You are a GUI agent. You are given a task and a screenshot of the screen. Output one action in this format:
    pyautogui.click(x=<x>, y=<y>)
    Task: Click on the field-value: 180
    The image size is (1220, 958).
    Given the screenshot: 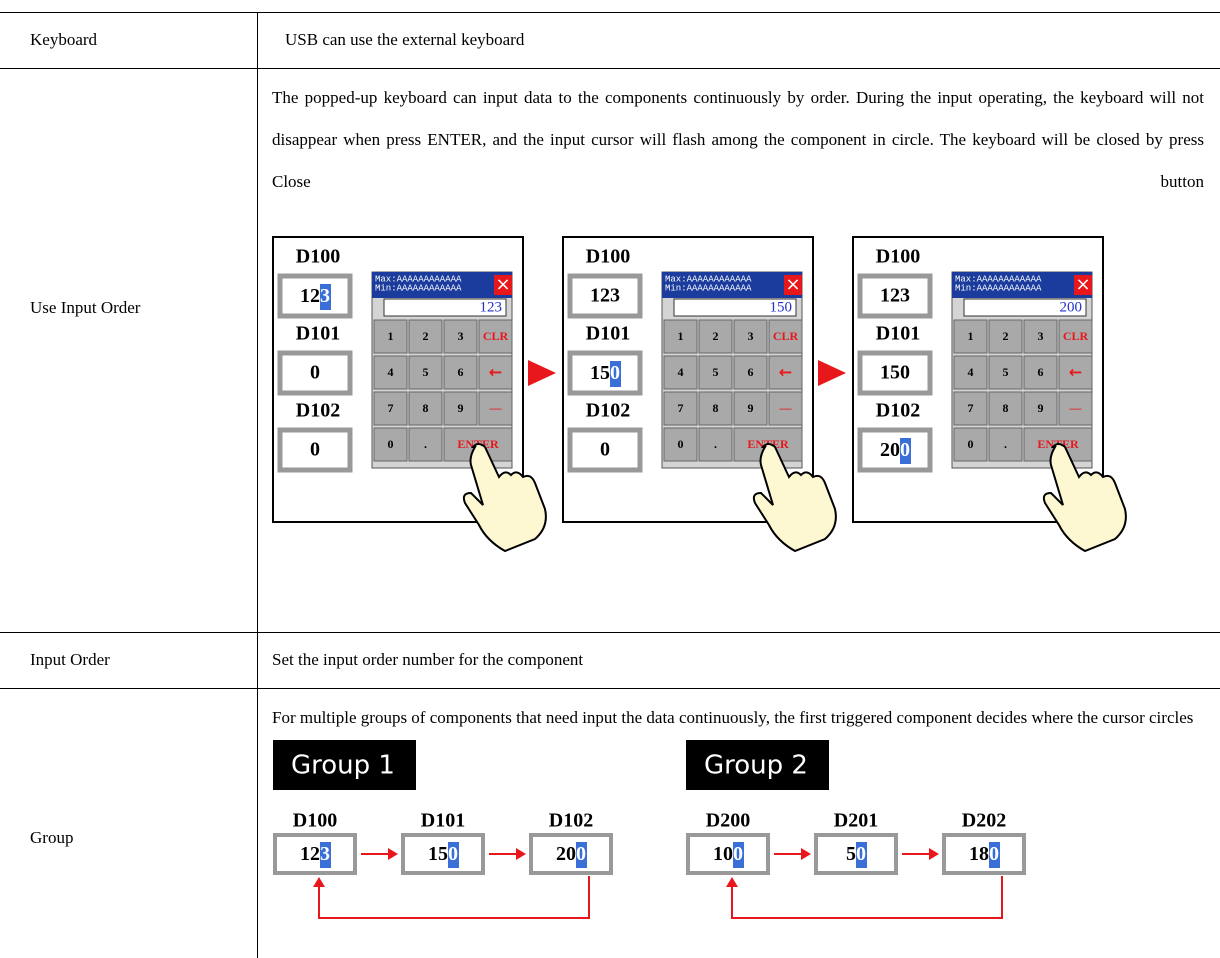 What is the action you would take?
    pyautogui.click(x=984, y=854)
    